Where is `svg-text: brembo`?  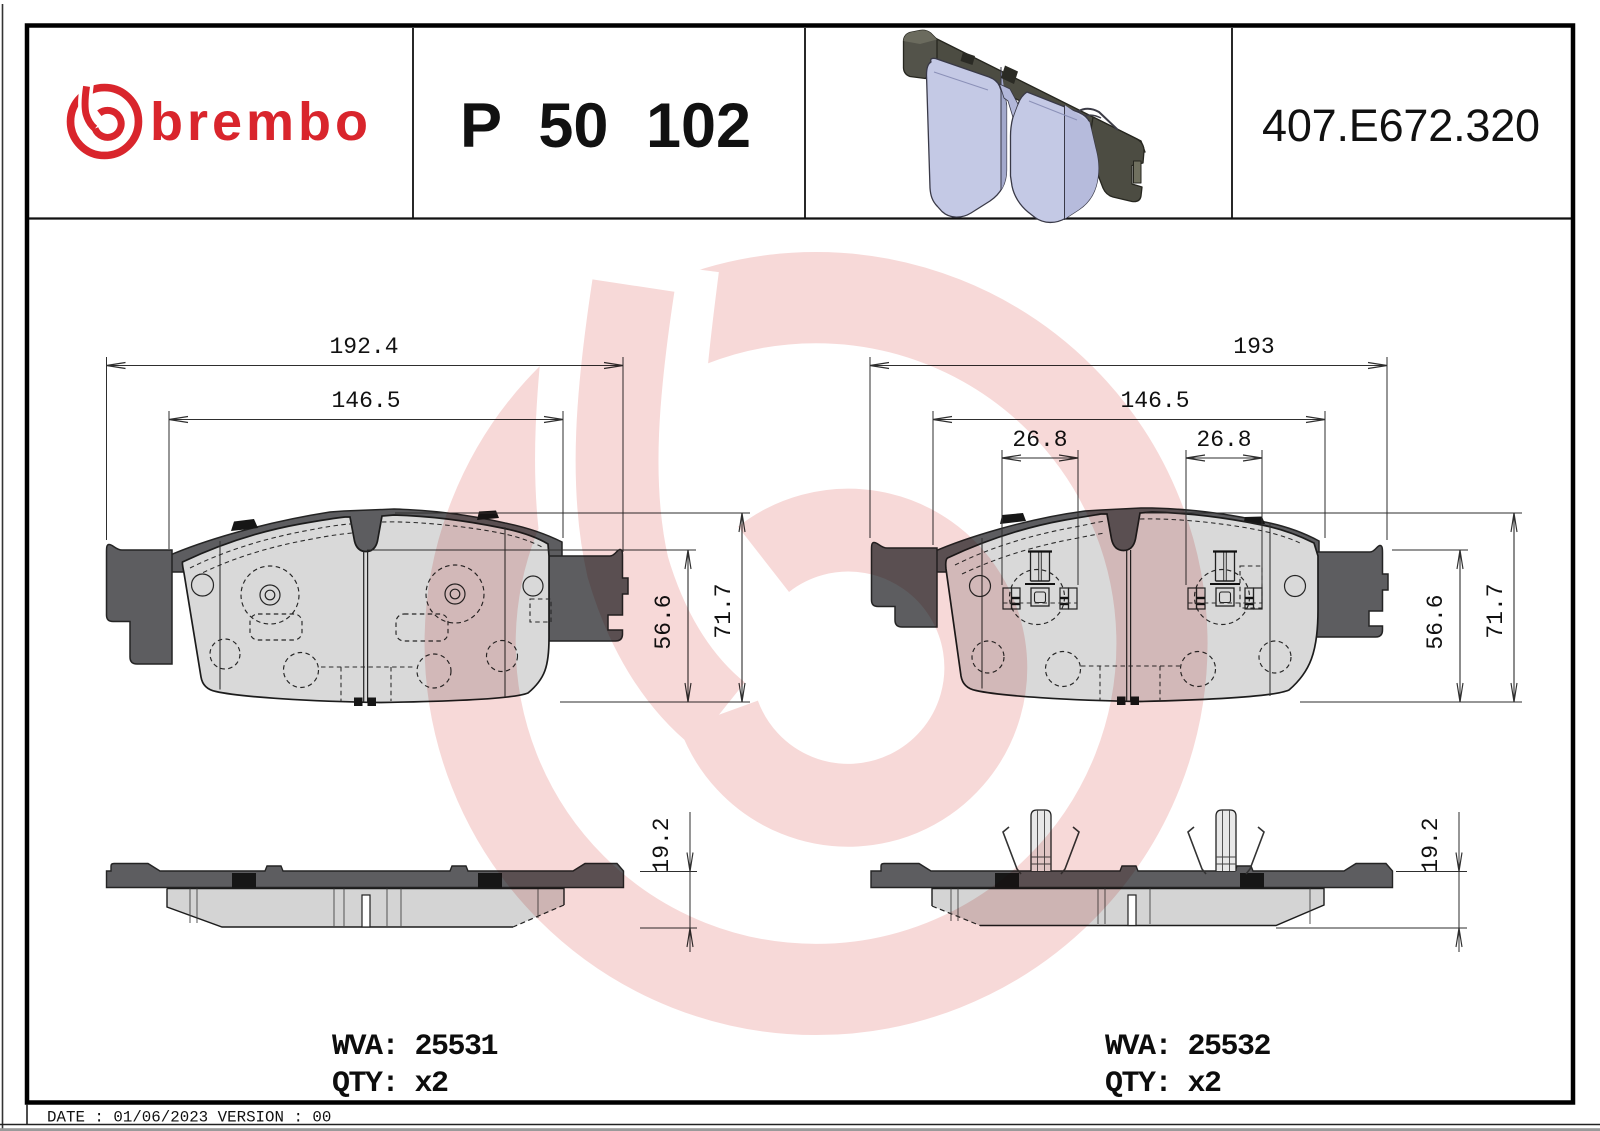 svg-text: brembo is located at coordinates (261, 122).